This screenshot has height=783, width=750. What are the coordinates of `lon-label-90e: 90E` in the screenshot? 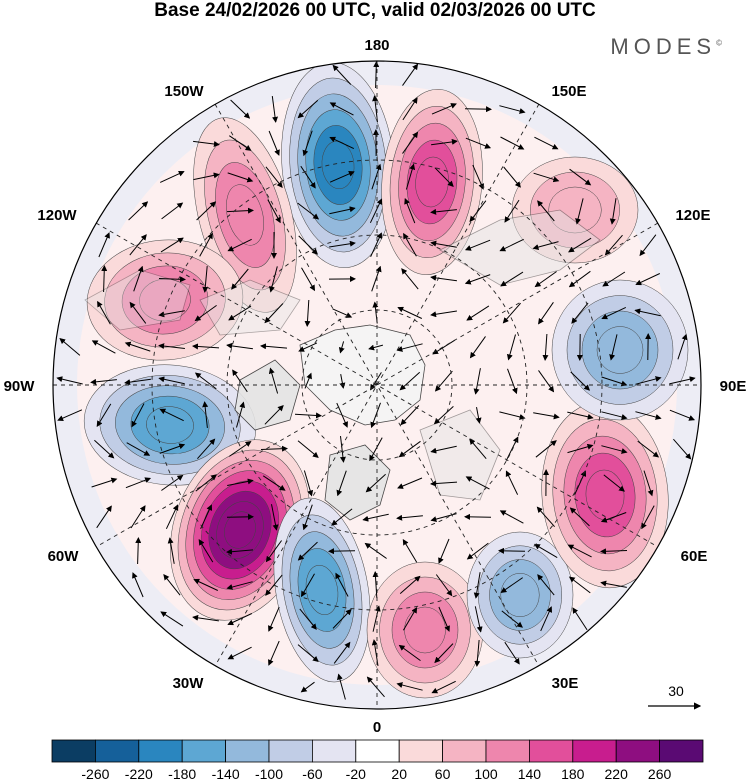 It's located at (733, 386).